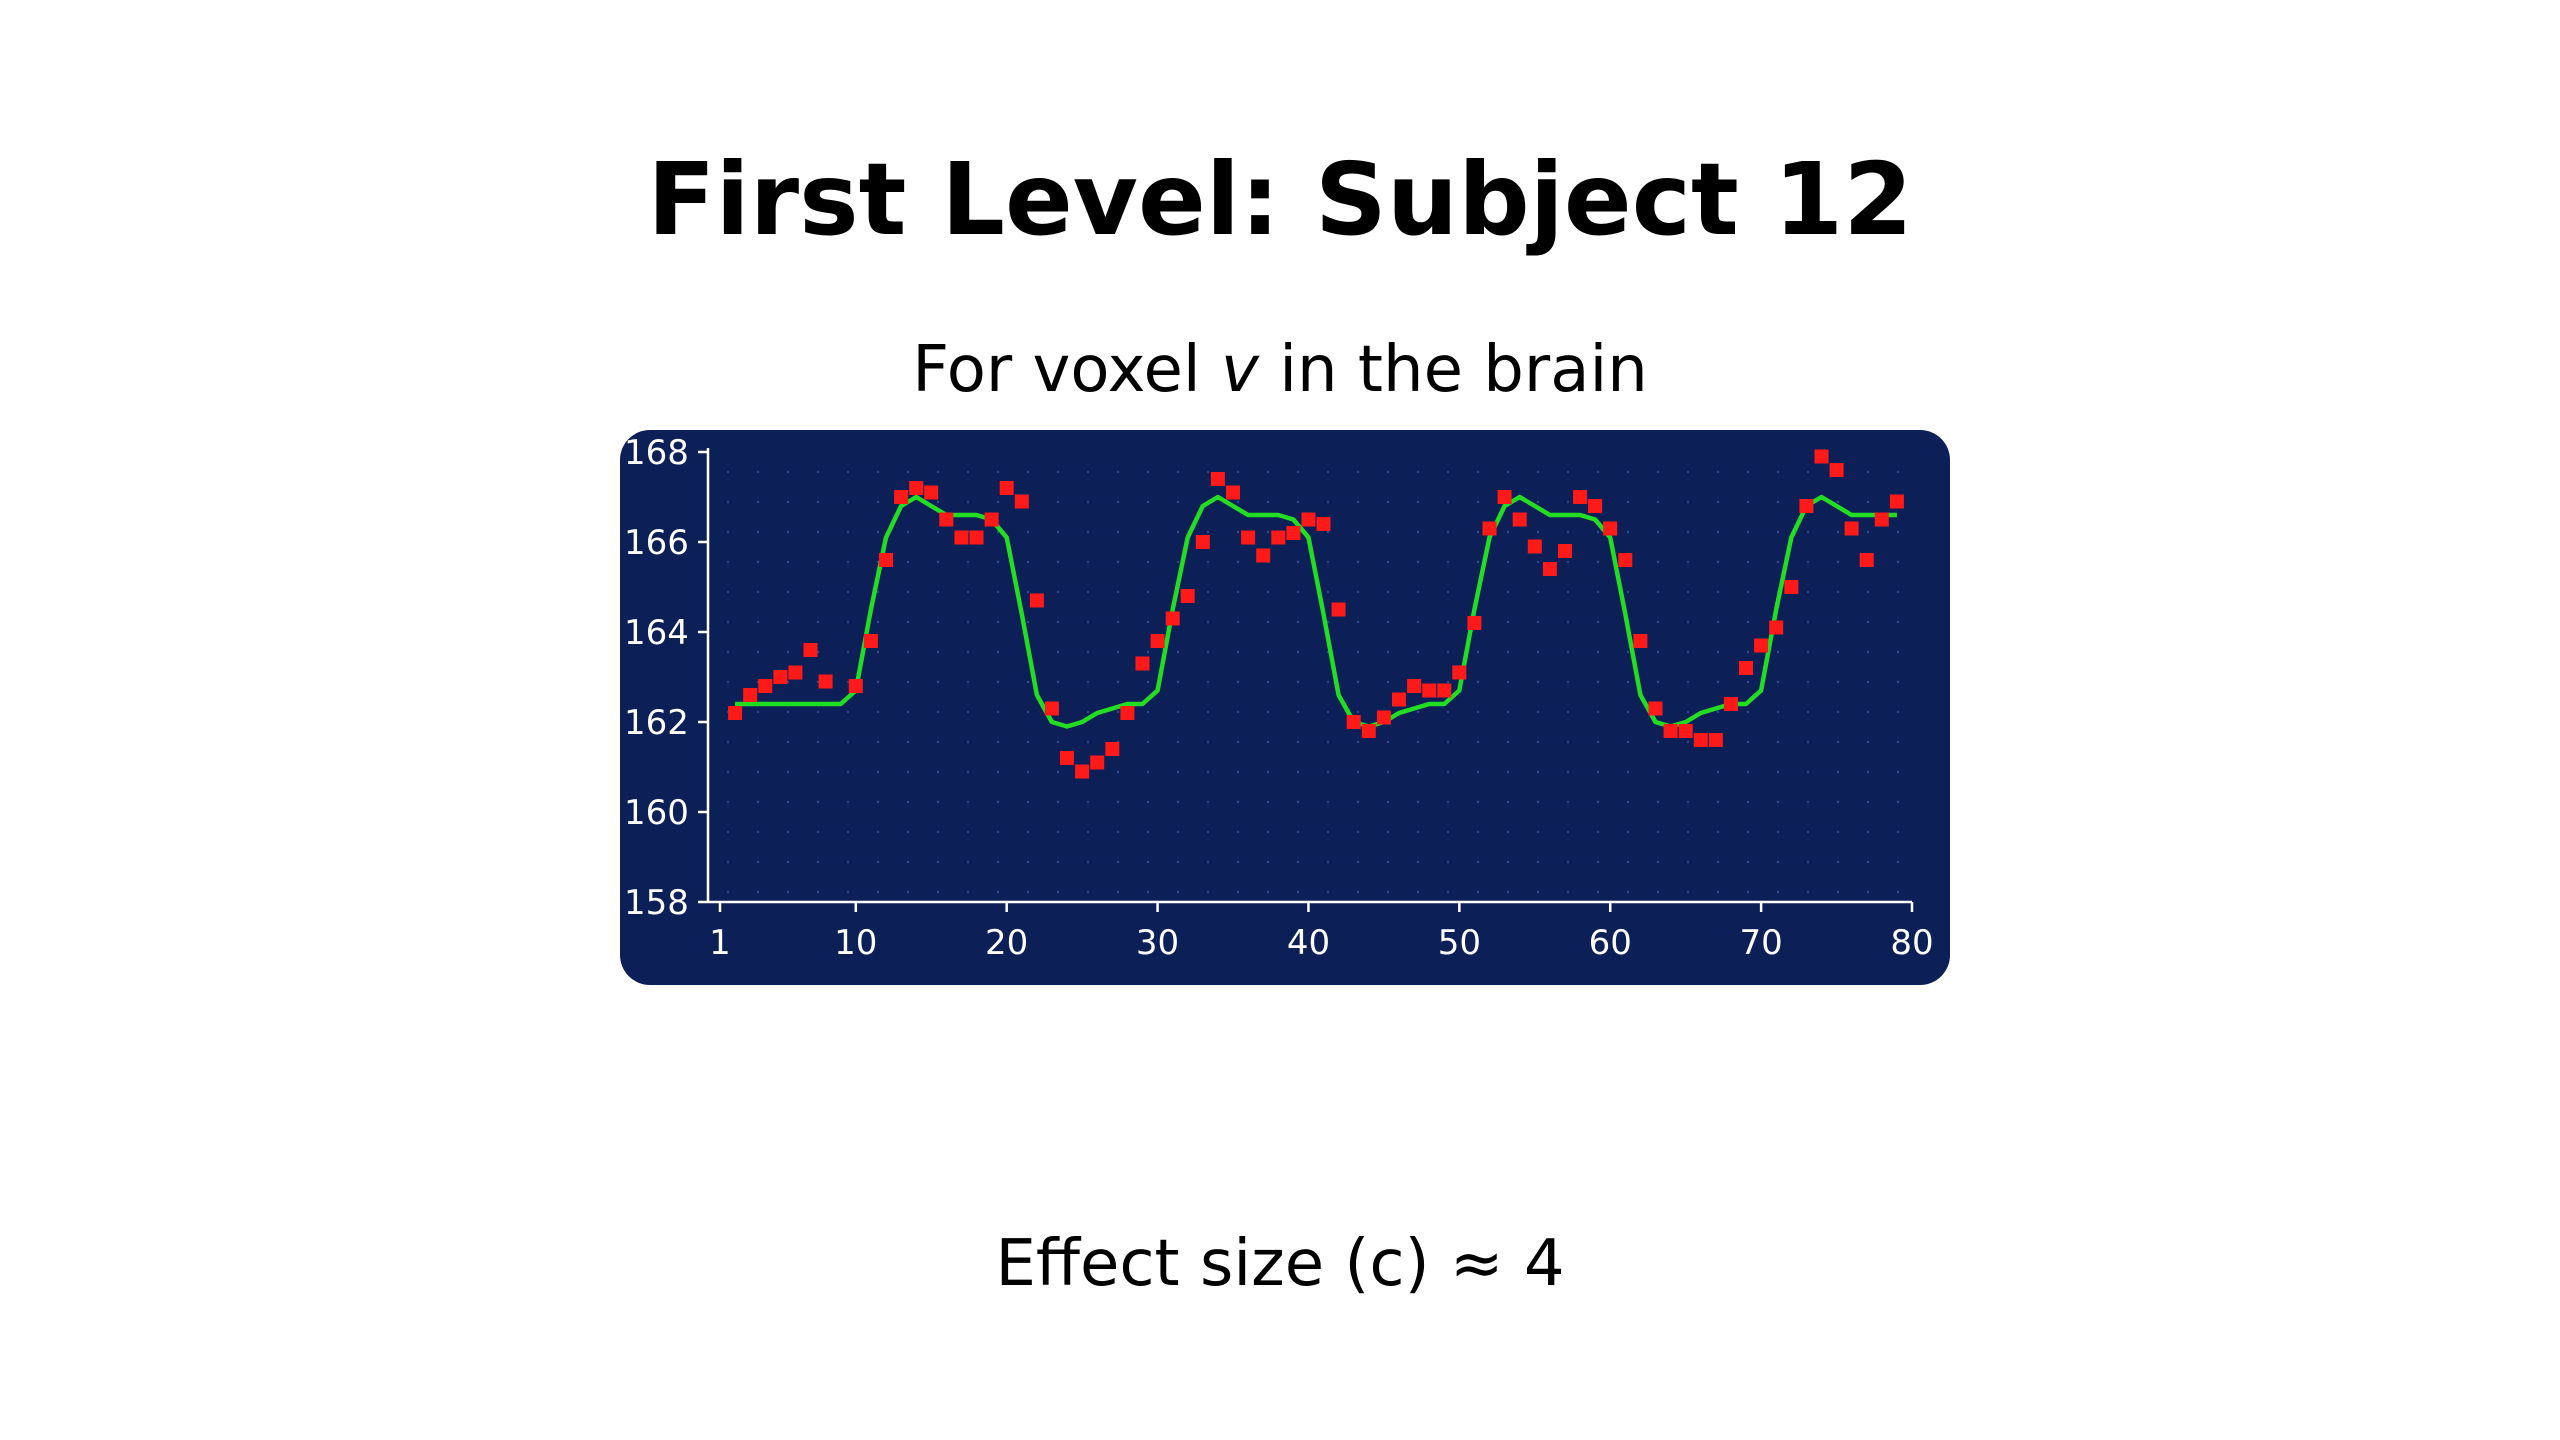 Image resolution: width=2560 pixels, height=1440 pixels. Describe the element at coordinates (1459, 943) in the screenshot. I see `x-tick-label: 50` at that location.